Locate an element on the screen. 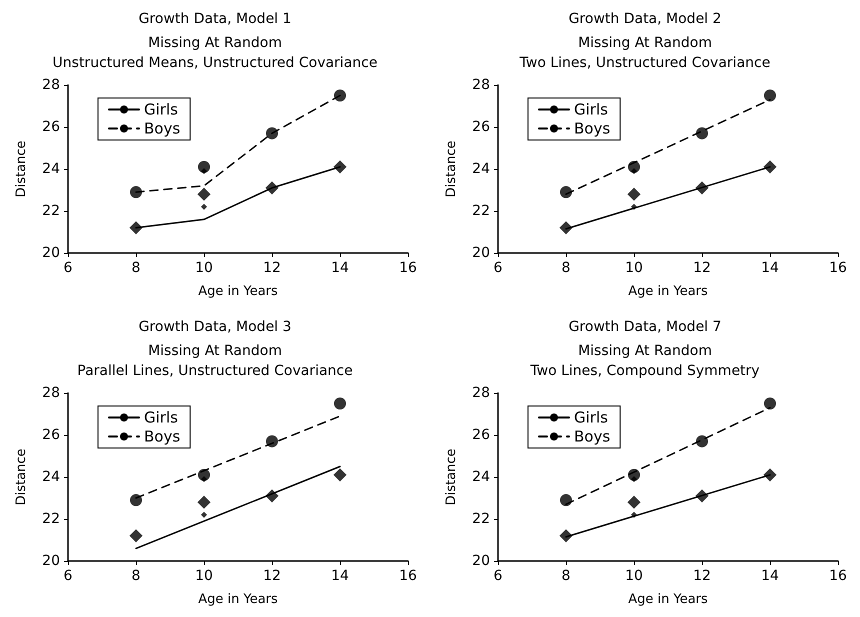 The height and width of the screenshot is (617, 860). chart-title: Growth Data, Model 1 is located at coordinates (215, 19).